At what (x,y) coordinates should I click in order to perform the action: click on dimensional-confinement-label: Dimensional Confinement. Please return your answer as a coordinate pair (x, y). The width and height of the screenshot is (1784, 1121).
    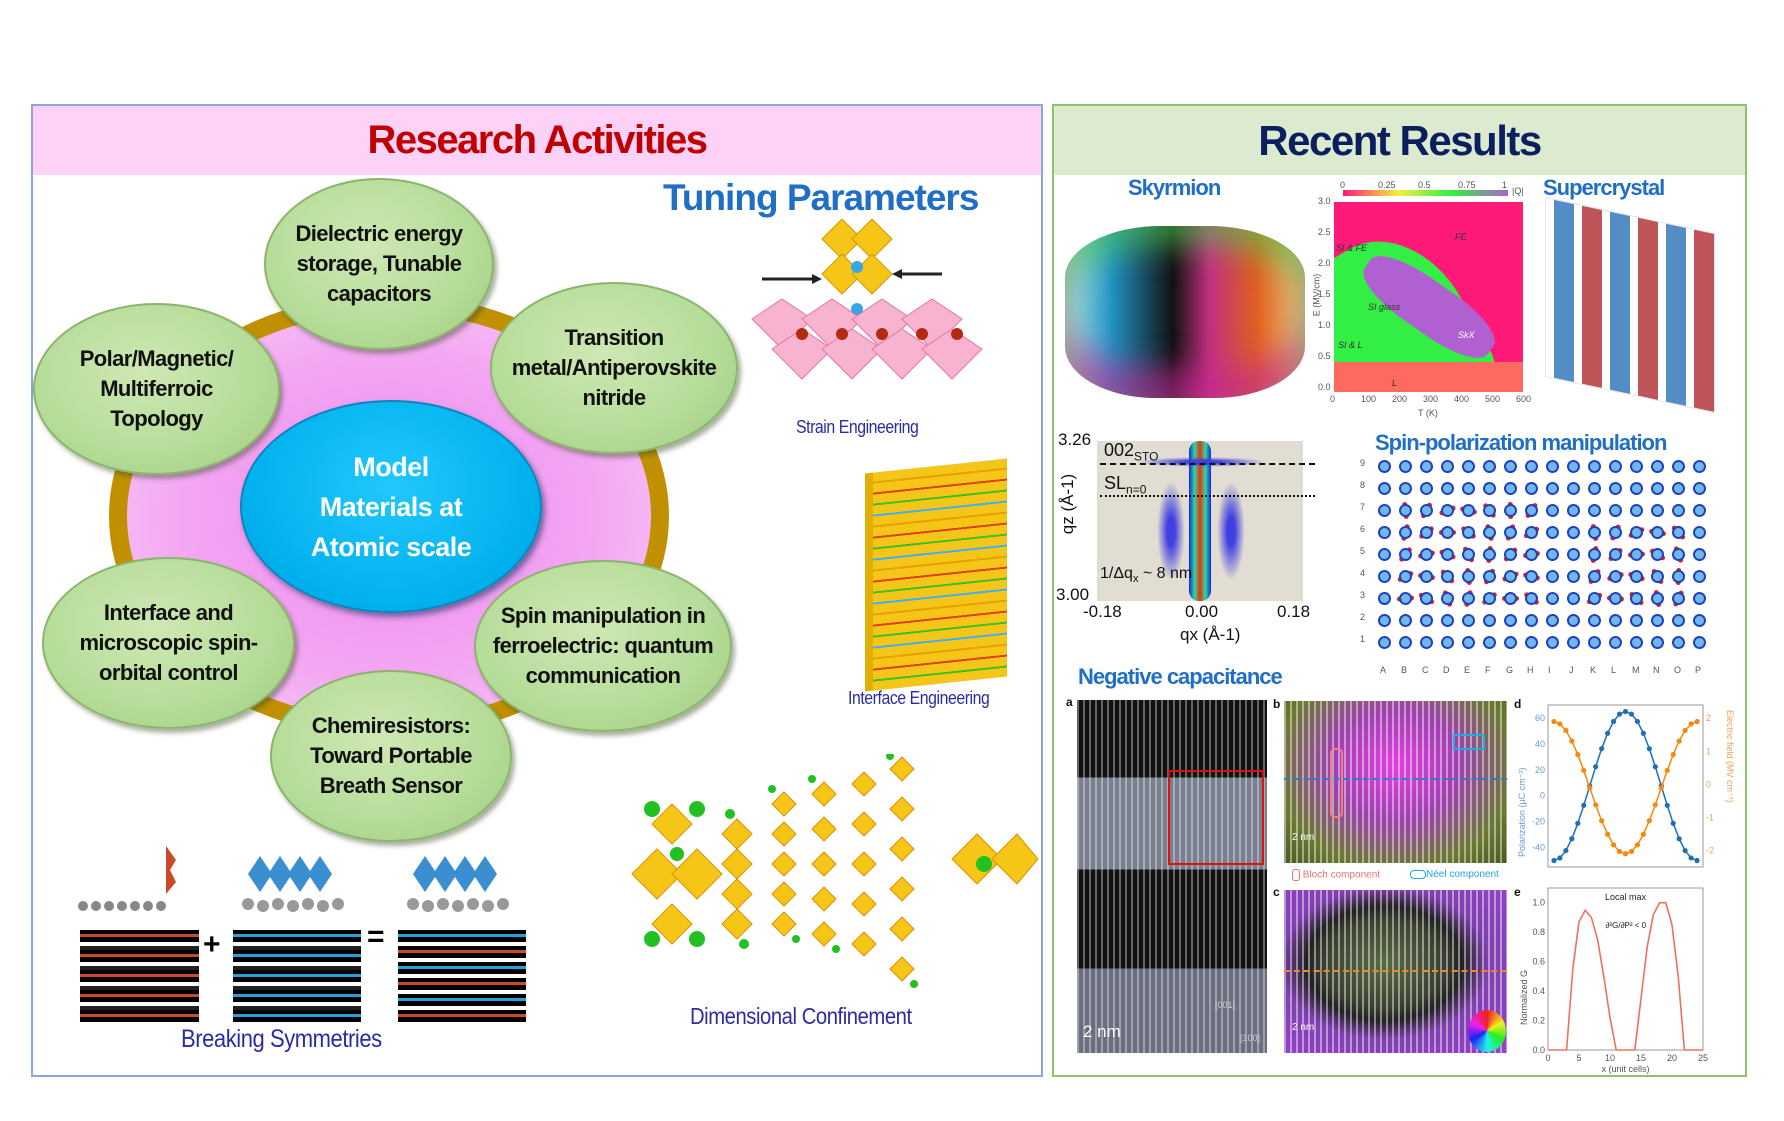
    Looking at the image, I should click on (801, 1016).